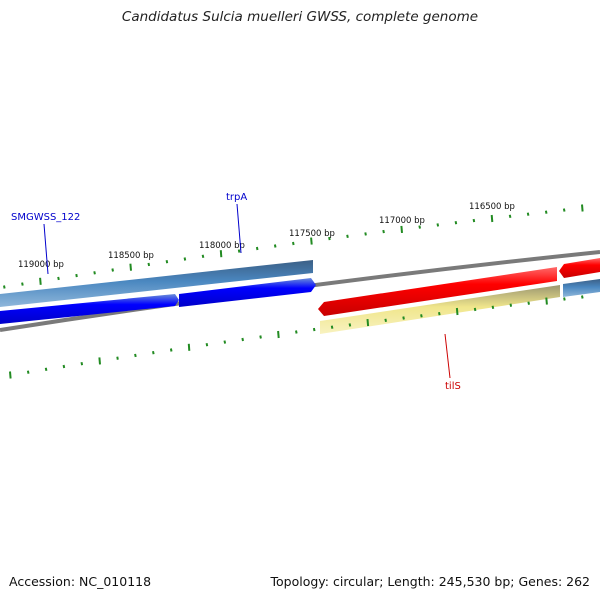 This screenshot has width=600, height=600. What do you see at coordinates (222, 246) in the screenshot?
I see `tick-label: 118000 bp` at bounding box center [222, 246].